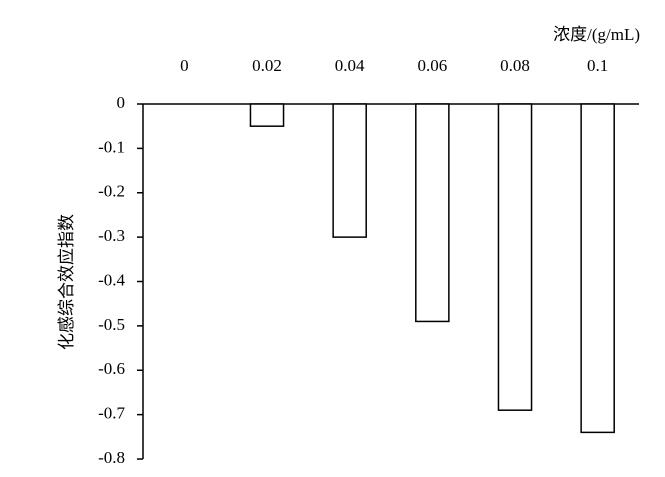 This screenshot has width=665, height=477. I want to click on x-tick-label: 0.02, so click(267, 65).